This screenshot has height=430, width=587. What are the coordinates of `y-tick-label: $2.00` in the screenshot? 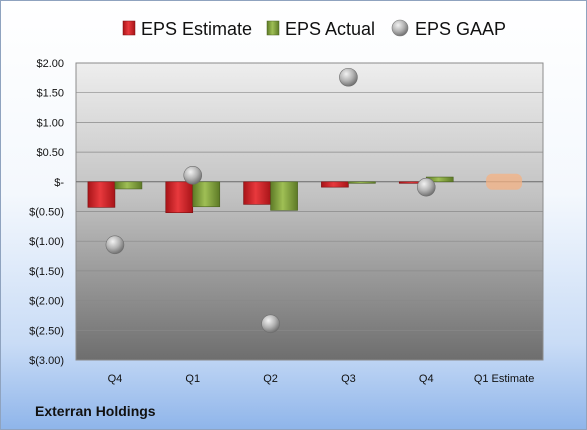 It's located at (50, 64).